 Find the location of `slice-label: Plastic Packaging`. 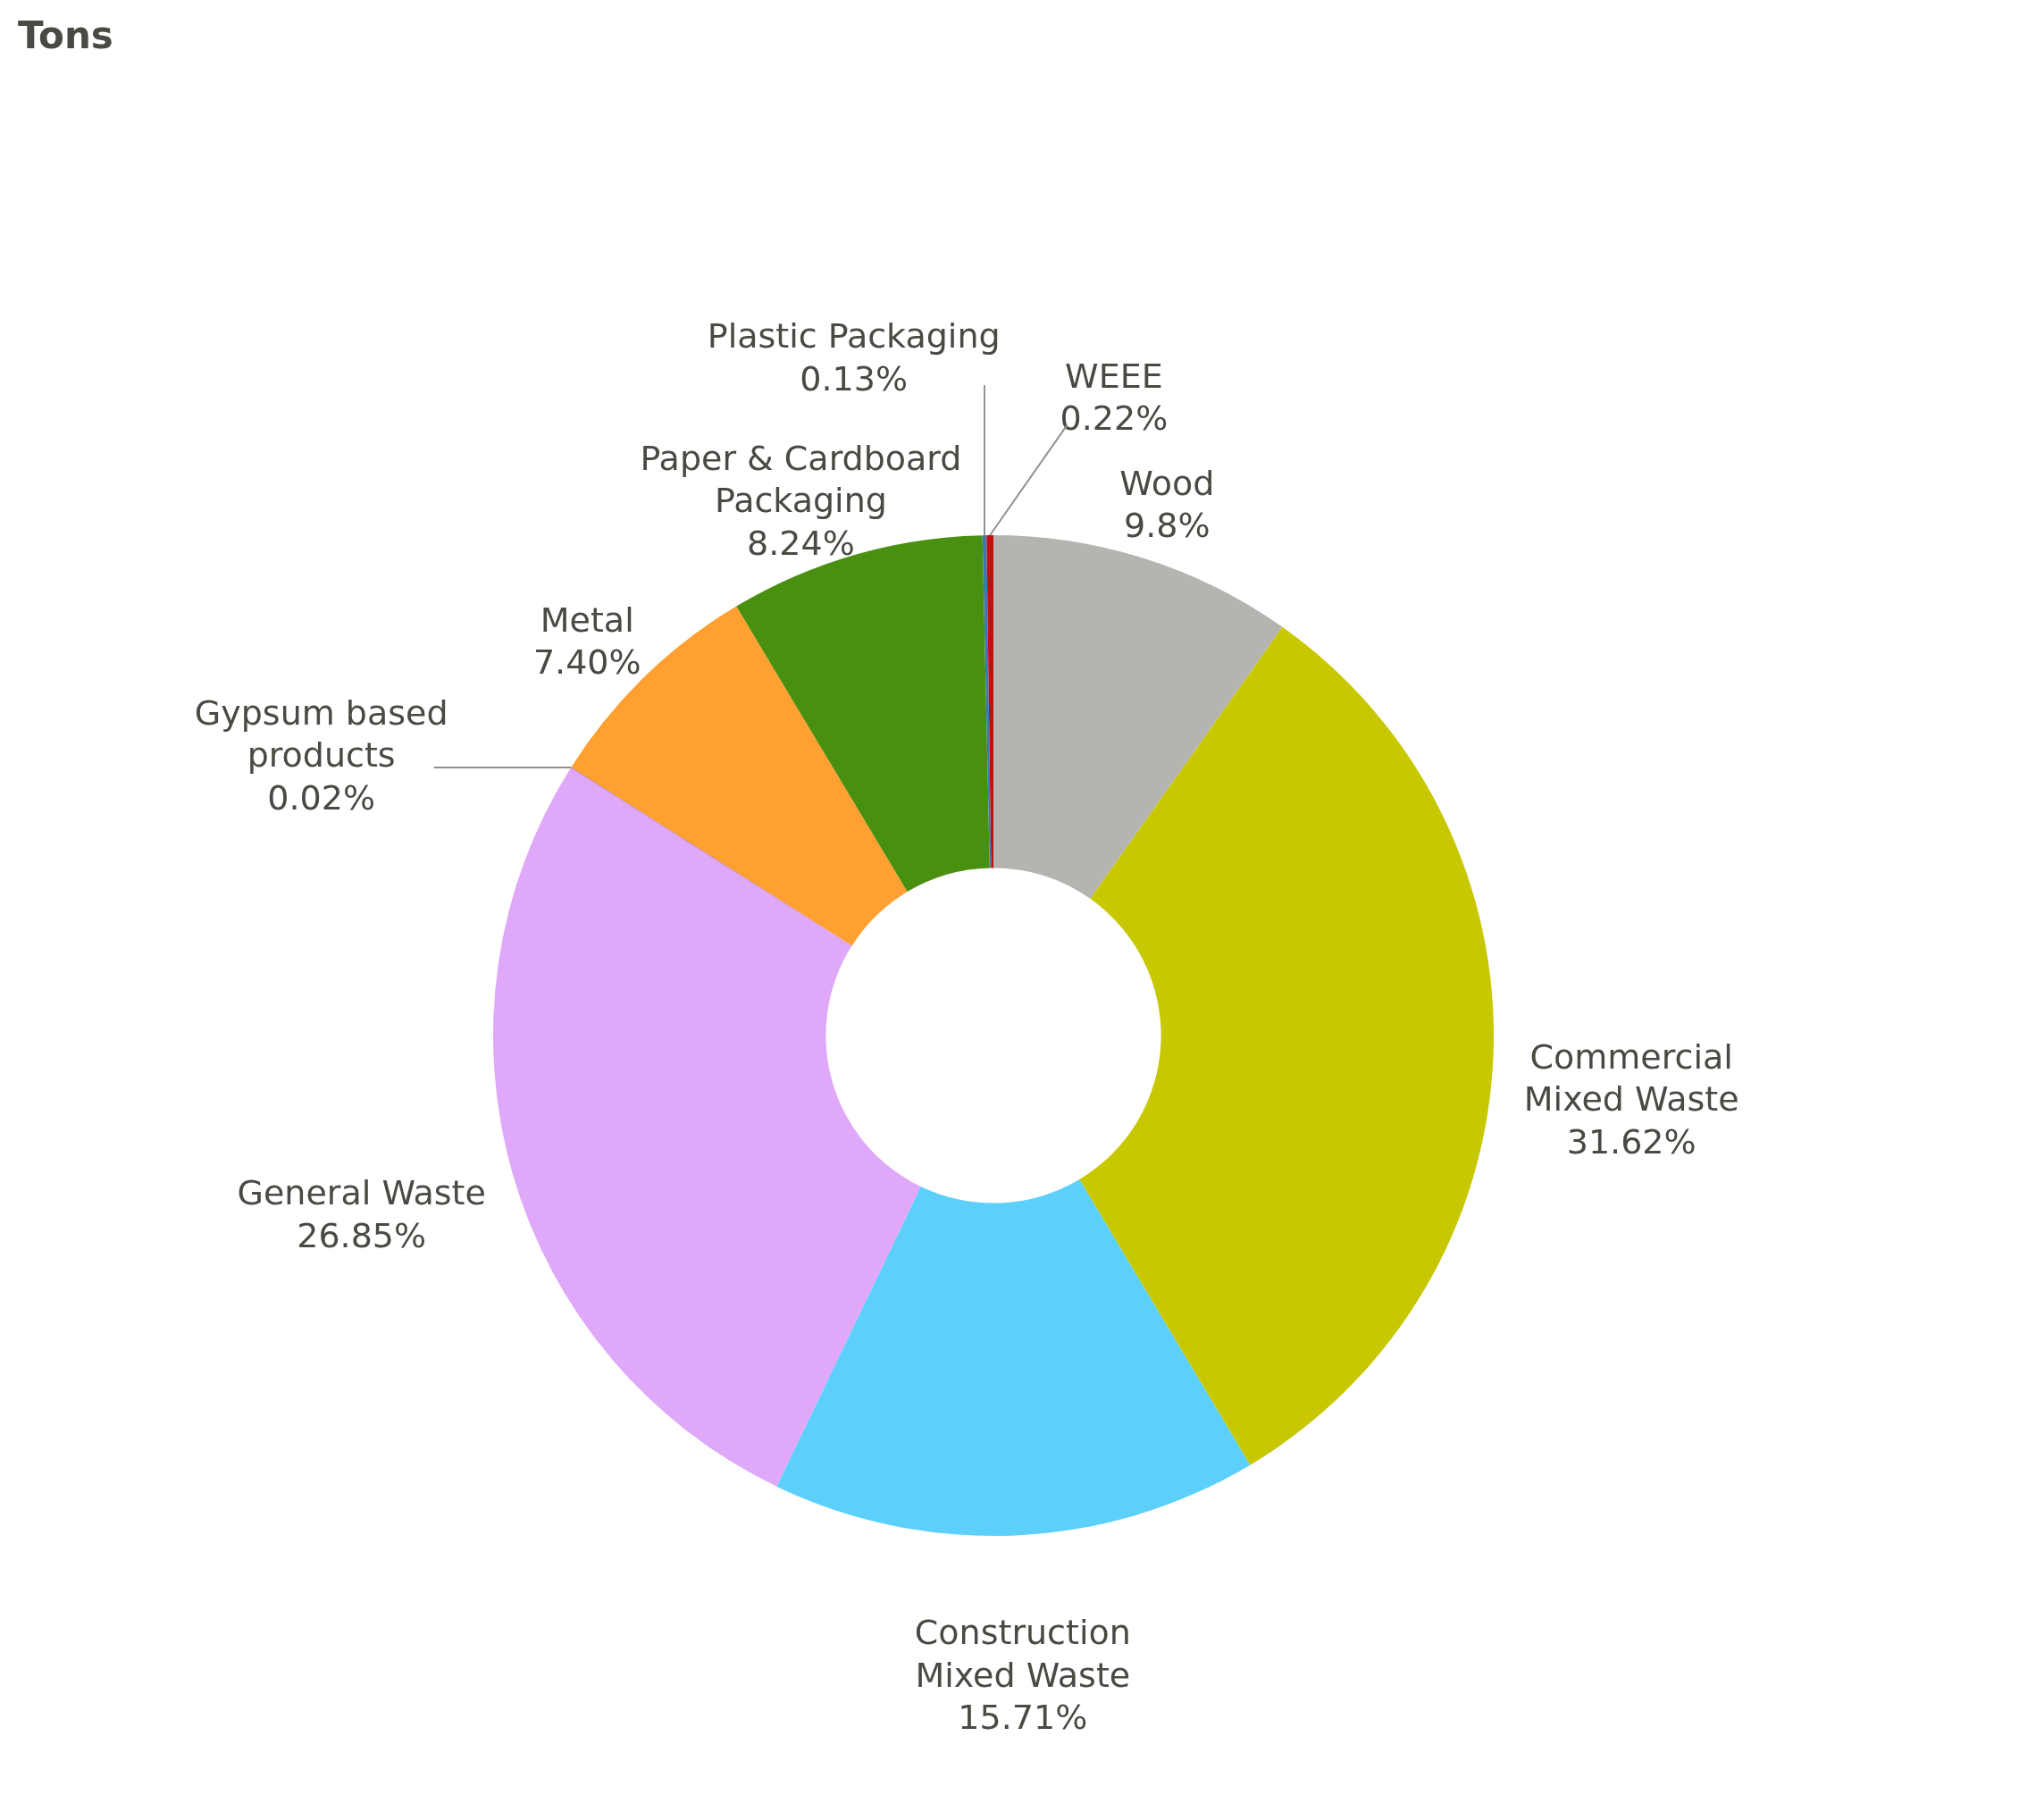

slice-label: Plastic Packaging is located at coordinates (854, 336).